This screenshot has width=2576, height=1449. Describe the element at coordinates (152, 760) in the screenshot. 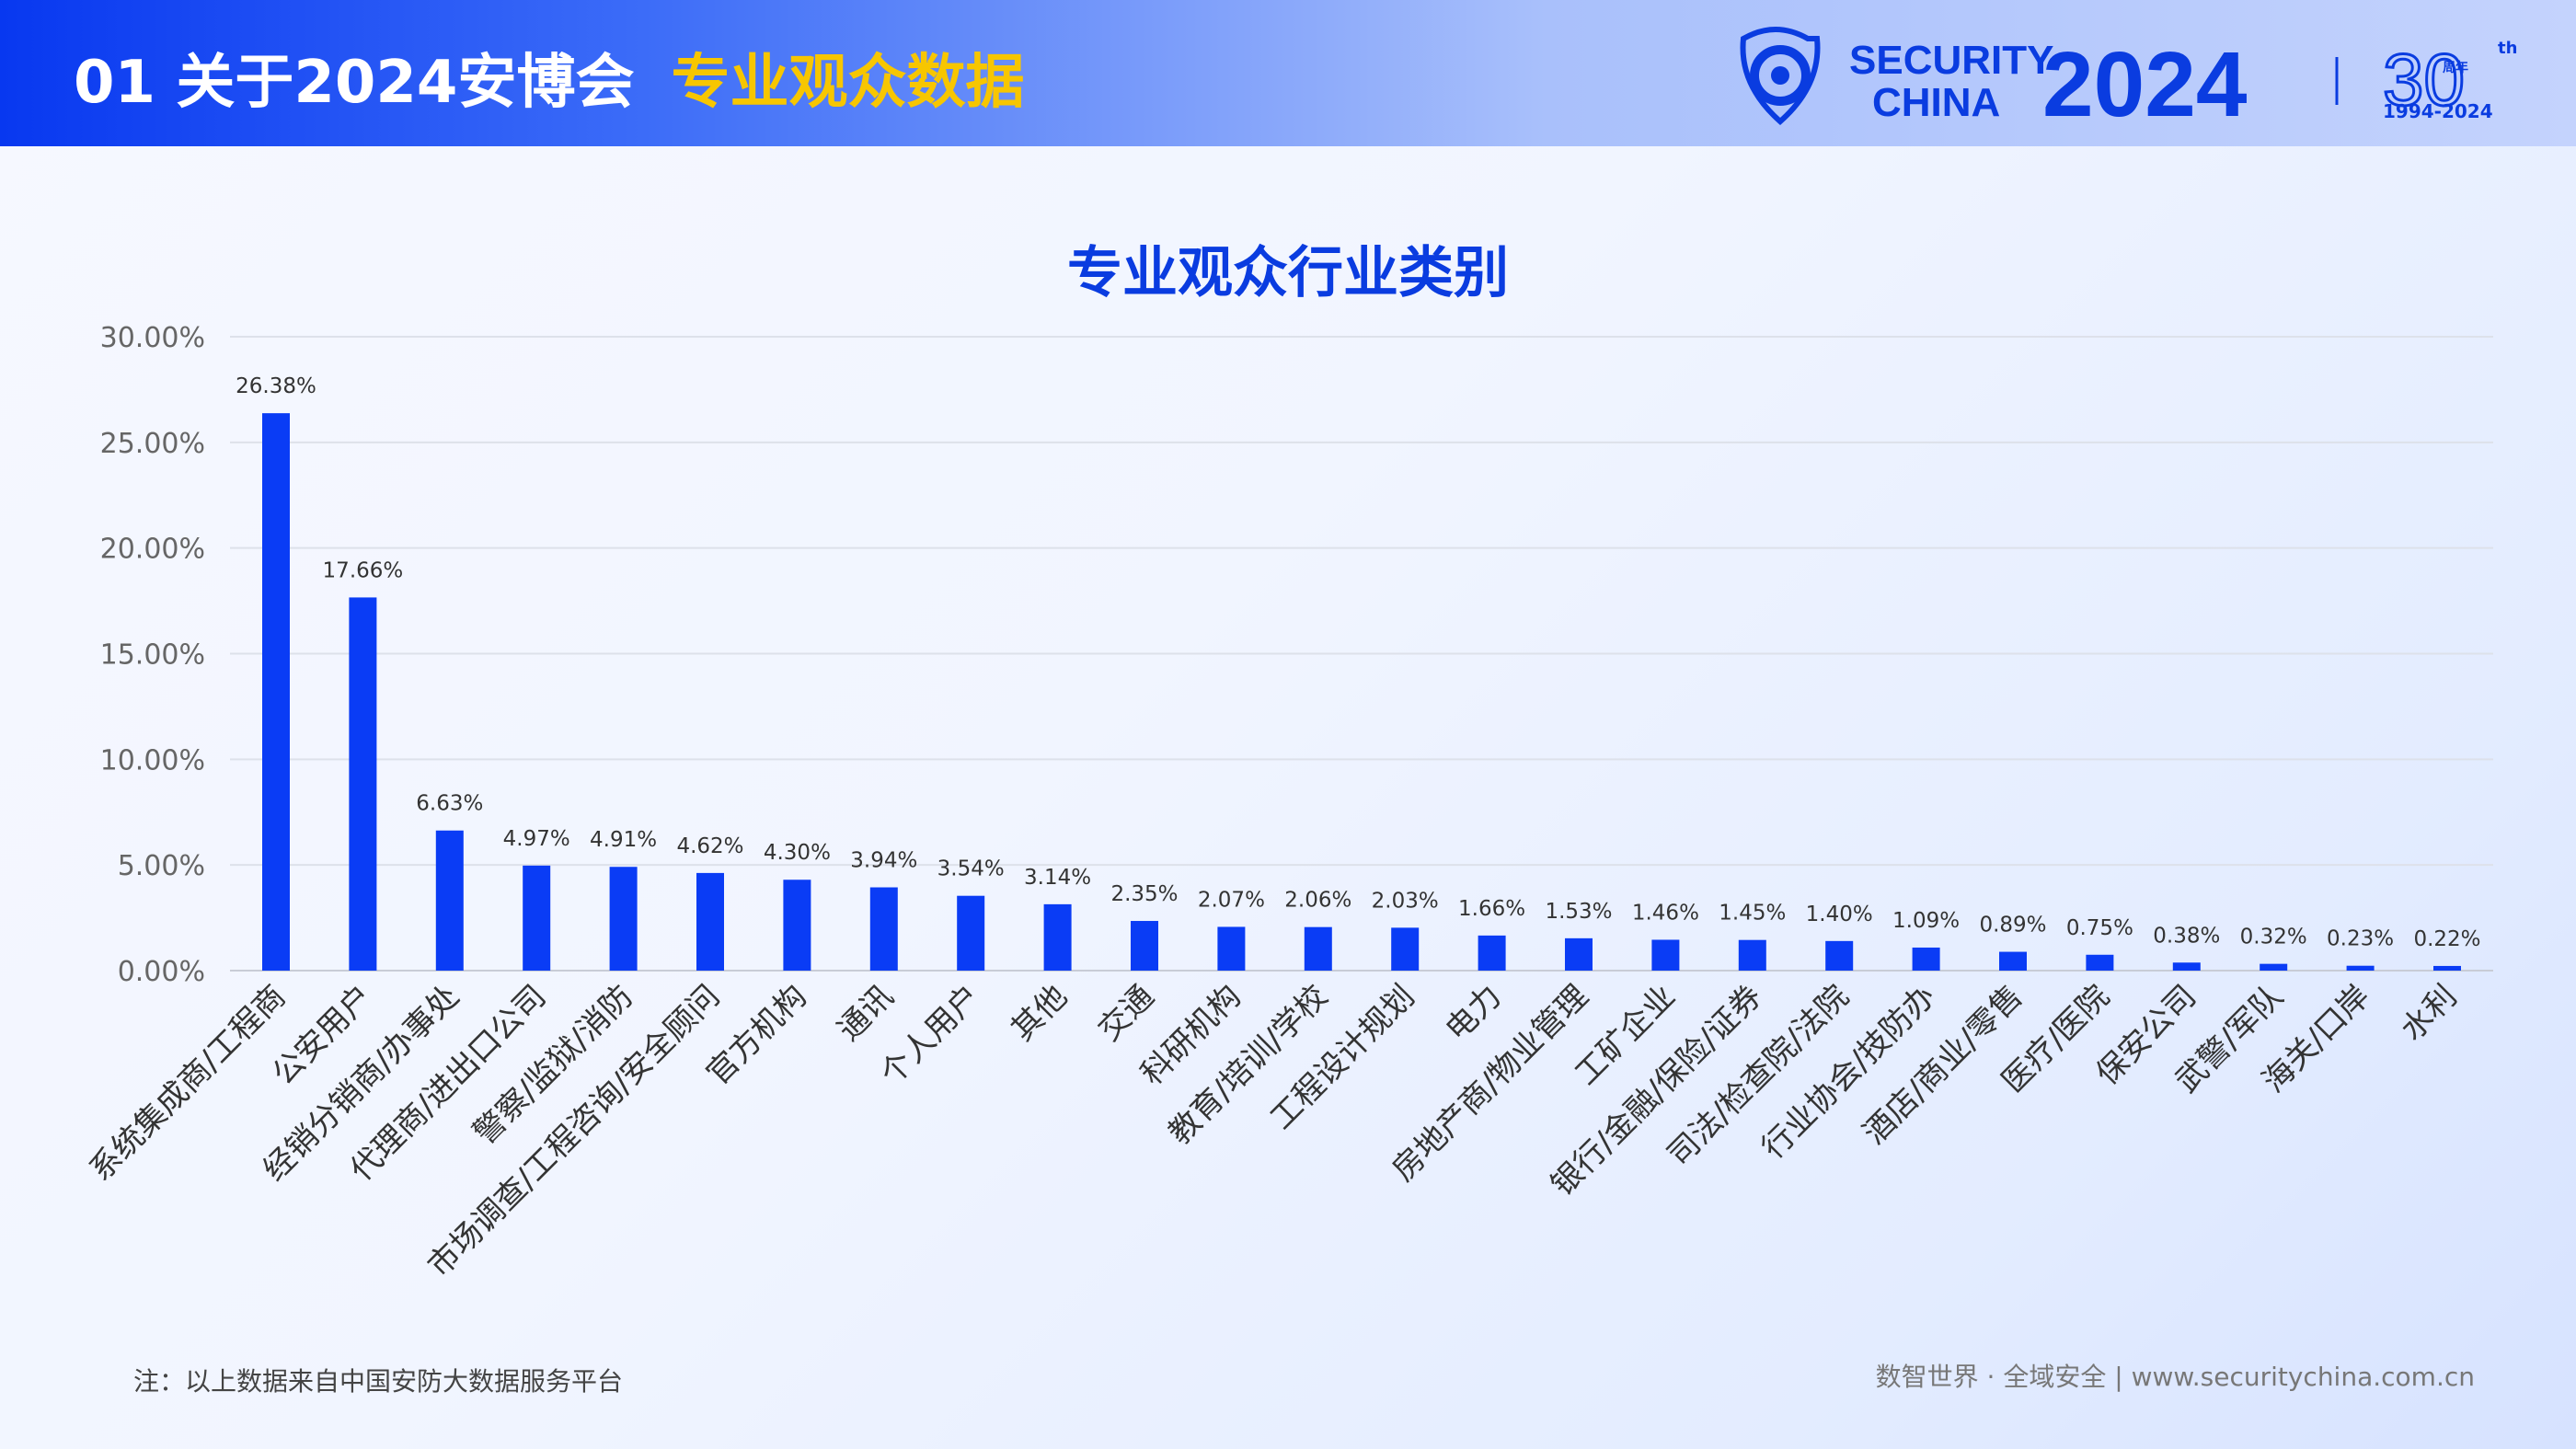

I see `y-tick-label: 10.00%` at that location.